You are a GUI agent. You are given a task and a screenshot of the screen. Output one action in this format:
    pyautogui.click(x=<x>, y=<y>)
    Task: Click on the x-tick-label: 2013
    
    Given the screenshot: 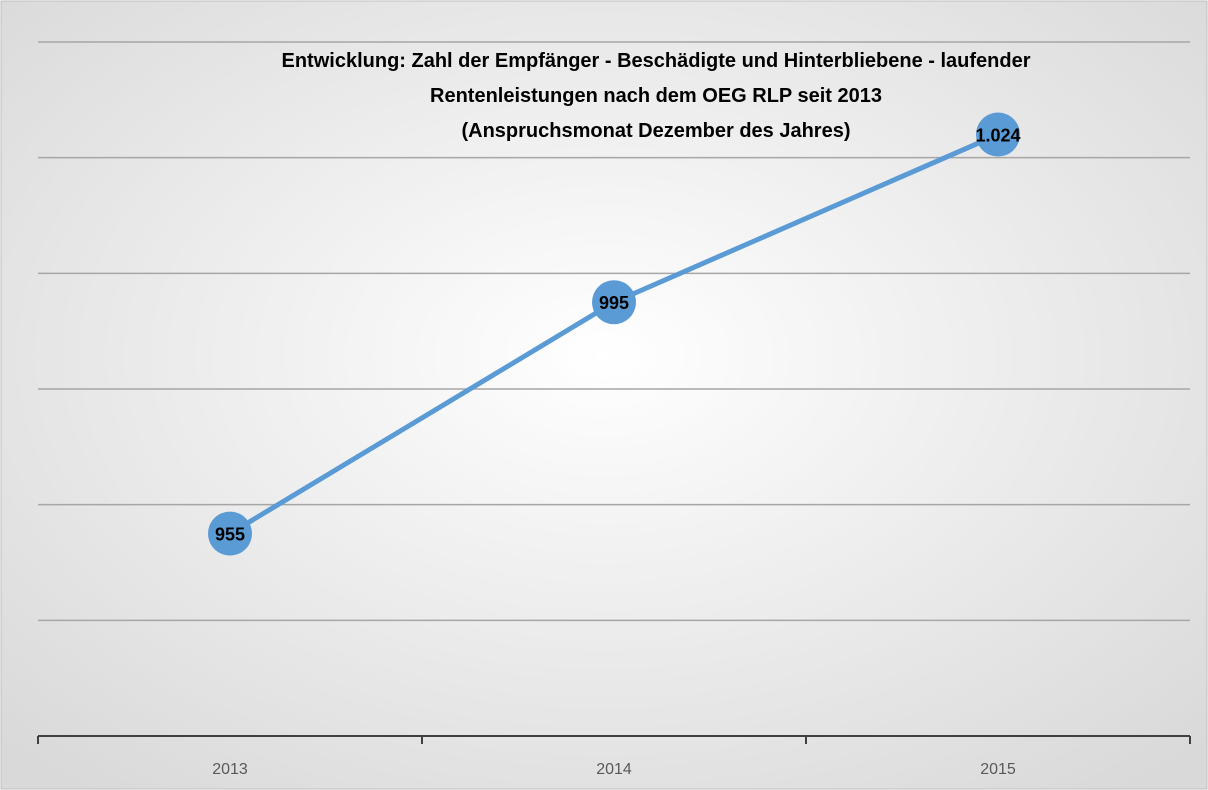 What is the action you would take?
    pyautogui.click(x=230, y=769)
    